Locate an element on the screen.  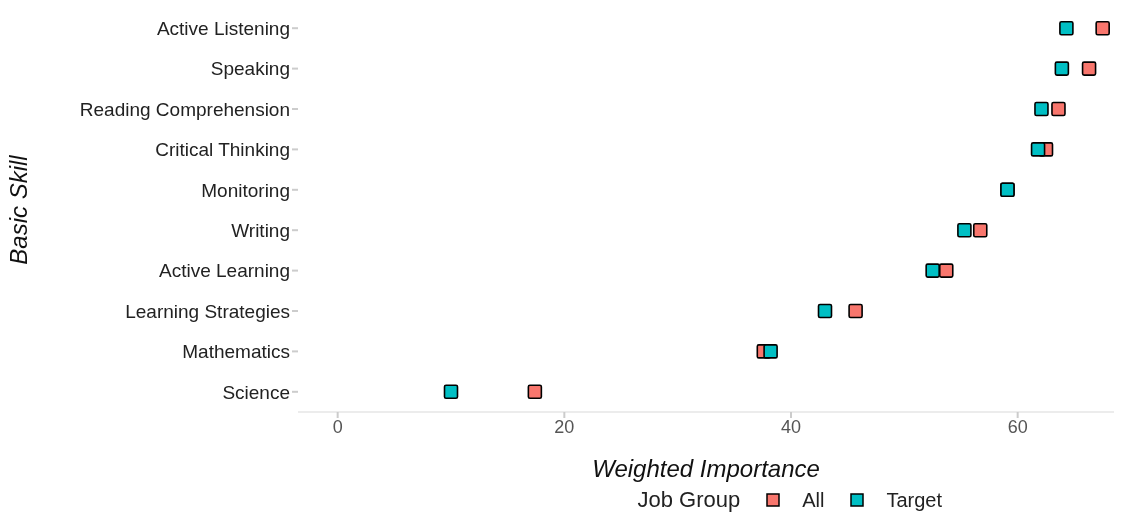
y-tick-label: Active Learning is located at coordinates (224, 271).